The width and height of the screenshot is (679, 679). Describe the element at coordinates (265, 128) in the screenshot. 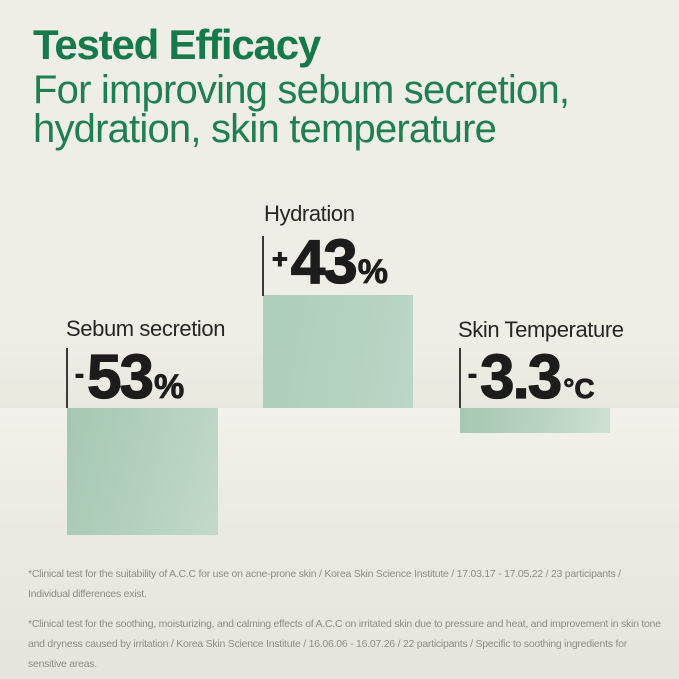

I see `page-subtitle-line2: hydration, skin temperature` at that location.